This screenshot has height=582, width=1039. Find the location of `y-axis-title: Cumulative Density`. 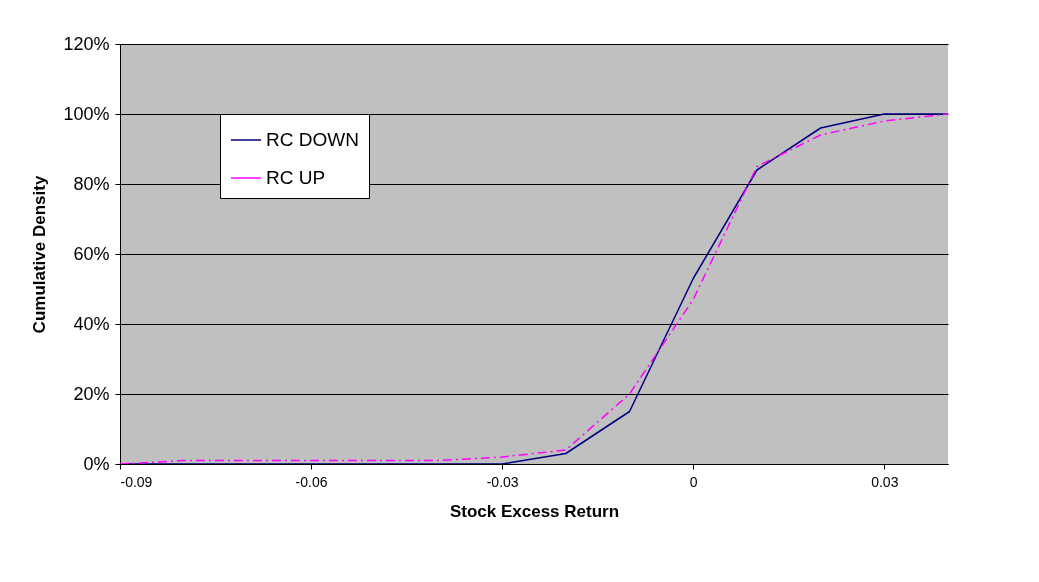

y-axis-title: Cumulative Density is located at coordinates (40, 254).